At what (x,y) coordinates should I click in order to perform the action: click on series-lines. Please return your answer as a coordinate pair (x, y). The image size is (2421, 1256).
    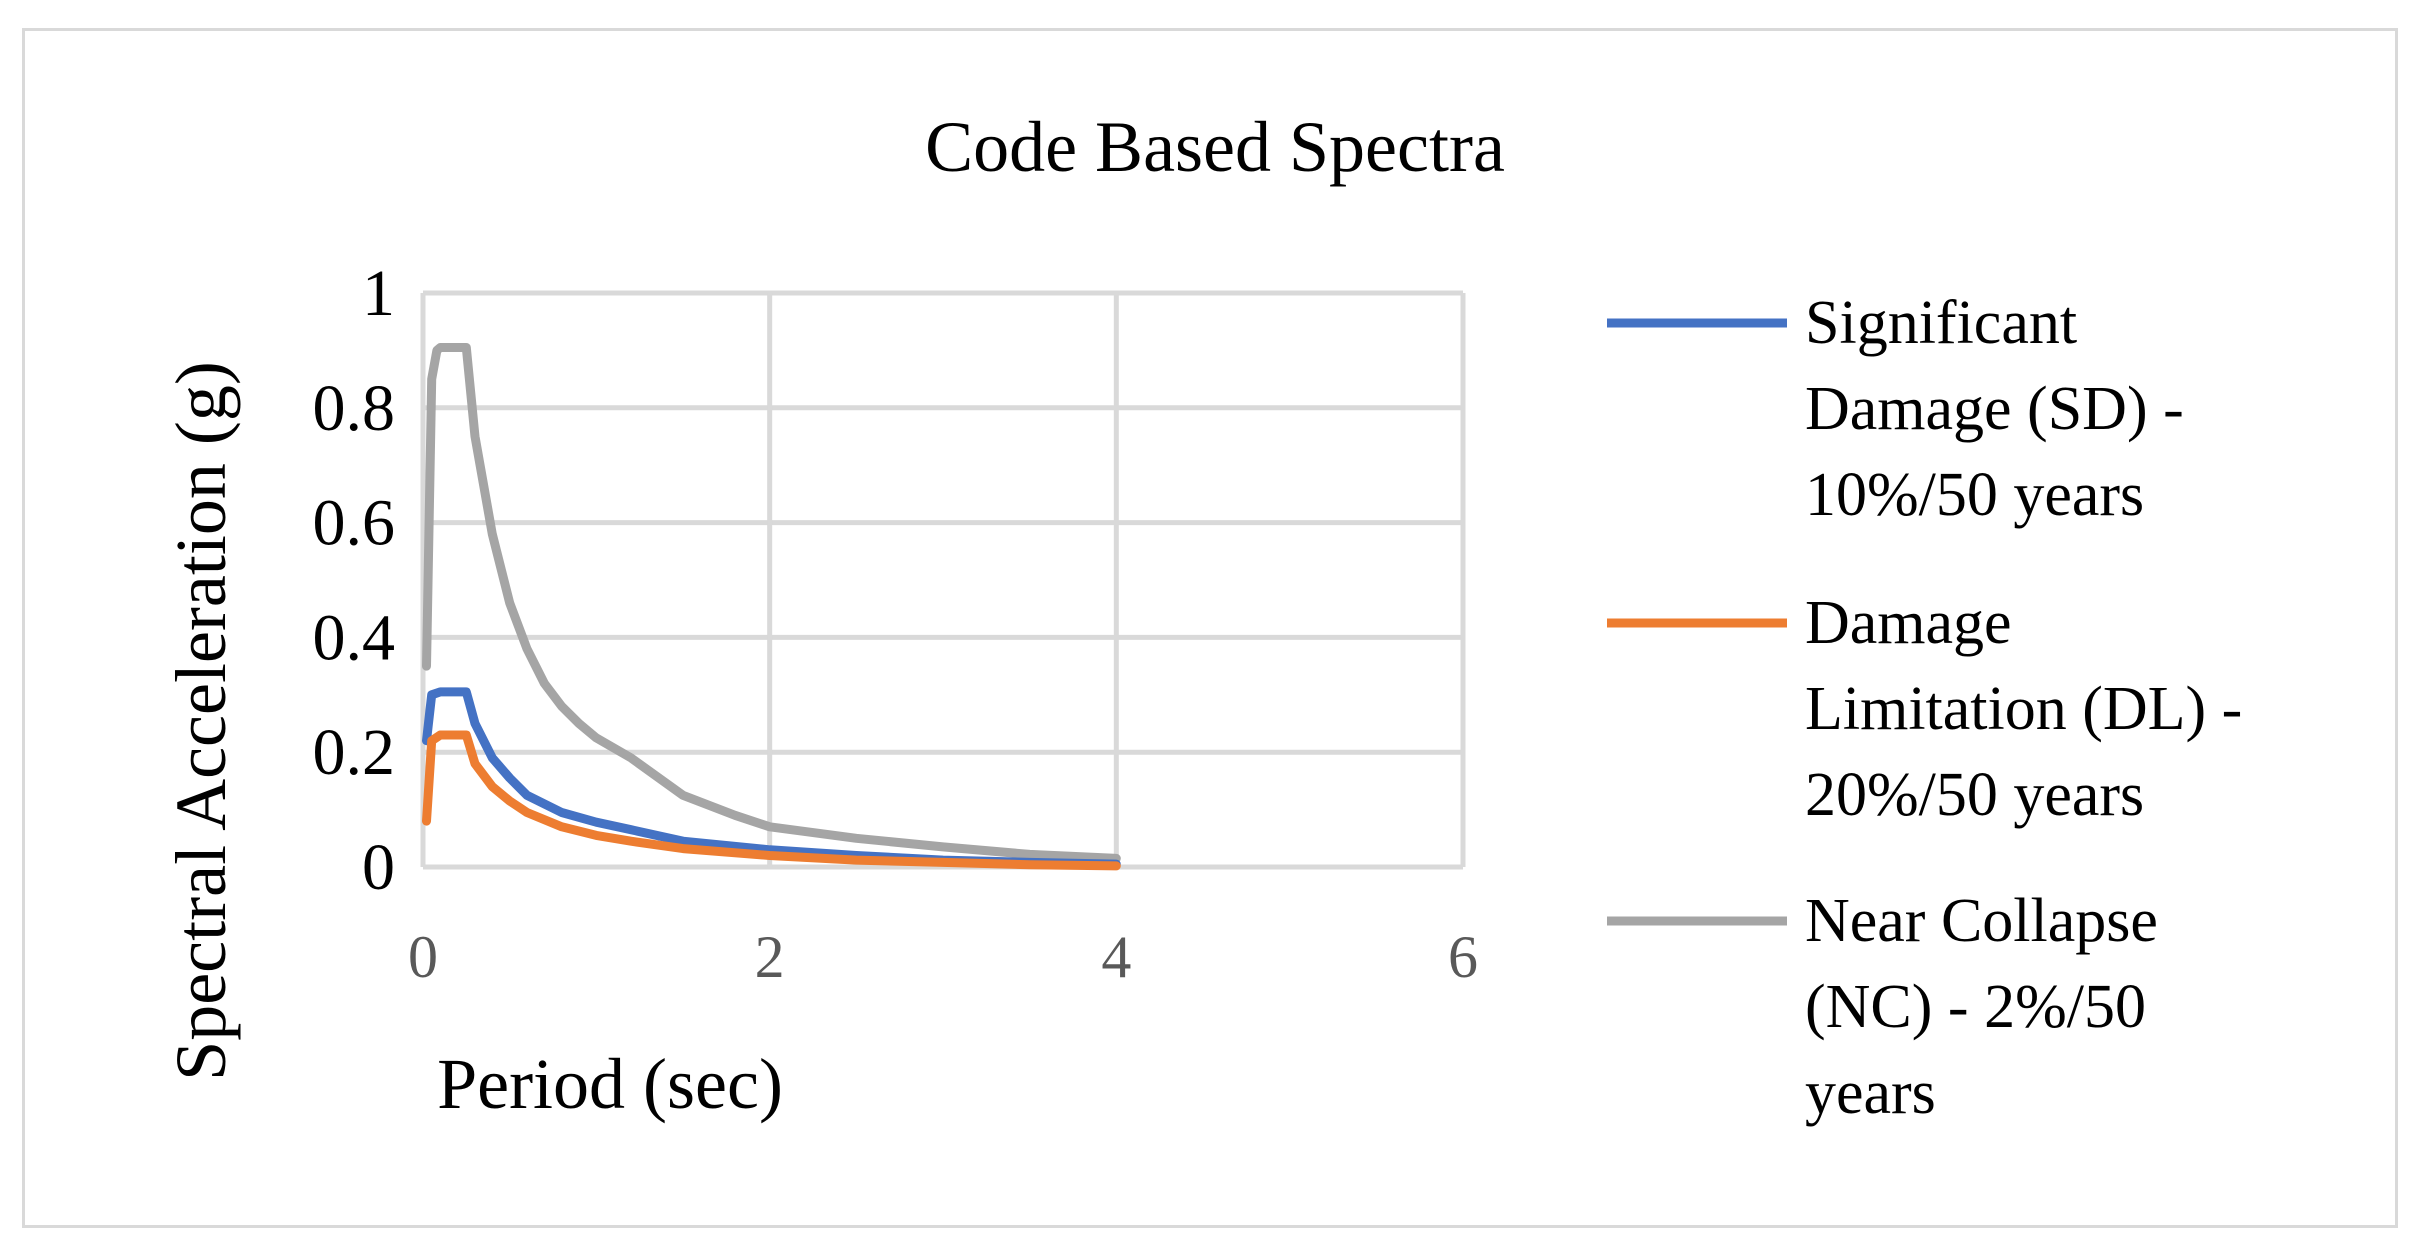
    Looking at the image, I should click on (771, 607).